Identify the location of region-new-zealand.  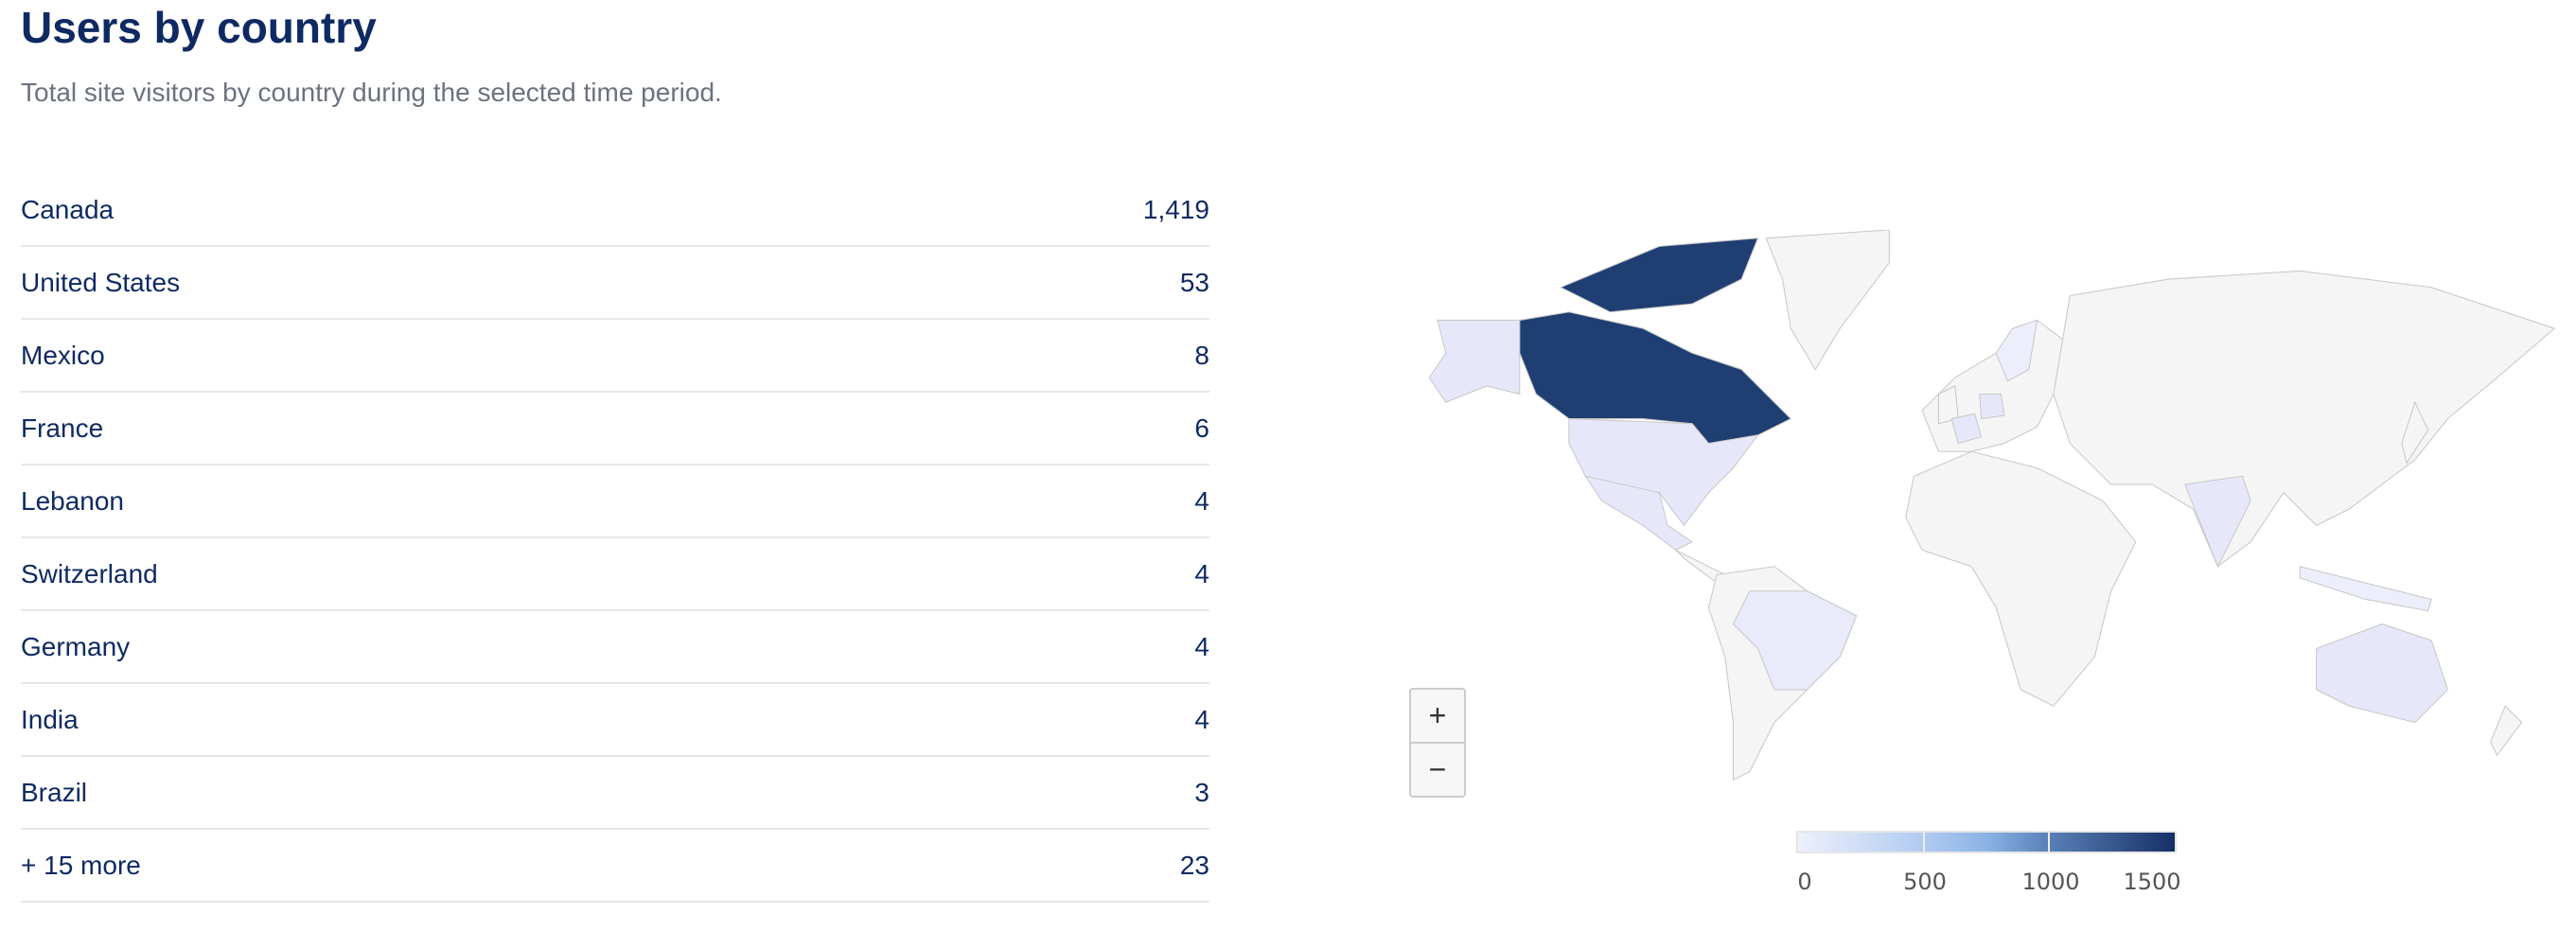
(2506, 731).